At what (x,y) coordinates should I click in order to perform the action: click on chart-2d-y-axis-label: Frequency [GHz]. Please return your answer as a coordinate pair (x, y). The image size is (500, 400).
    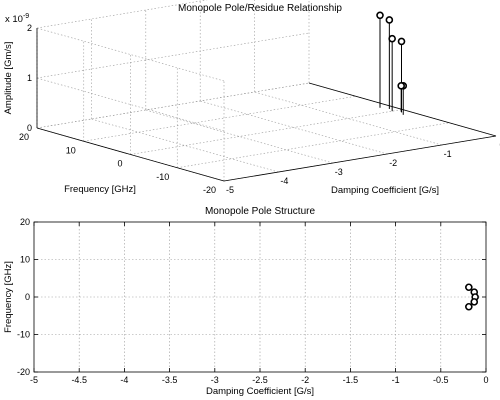
    Looking at the image, I should click on (8, 297).